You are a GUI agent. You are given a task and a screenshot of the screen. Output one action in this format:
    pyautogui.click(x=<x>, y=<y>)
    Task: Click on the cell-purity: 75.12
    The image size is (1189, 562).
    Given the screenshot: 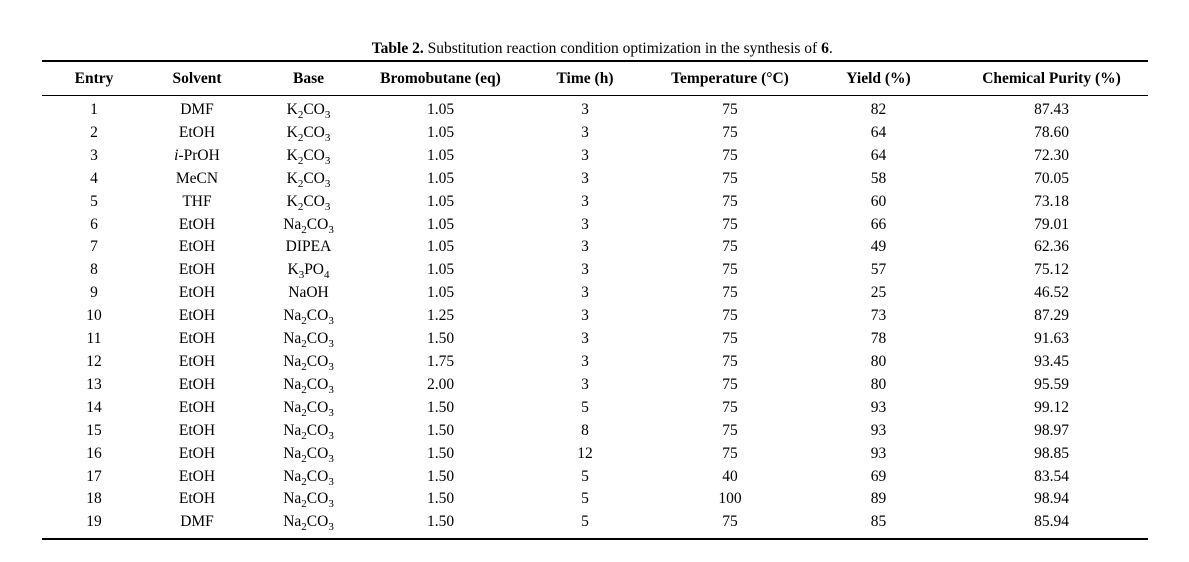 What is the action you would take?
    pyautogui.click(x=1051, y=270)
    